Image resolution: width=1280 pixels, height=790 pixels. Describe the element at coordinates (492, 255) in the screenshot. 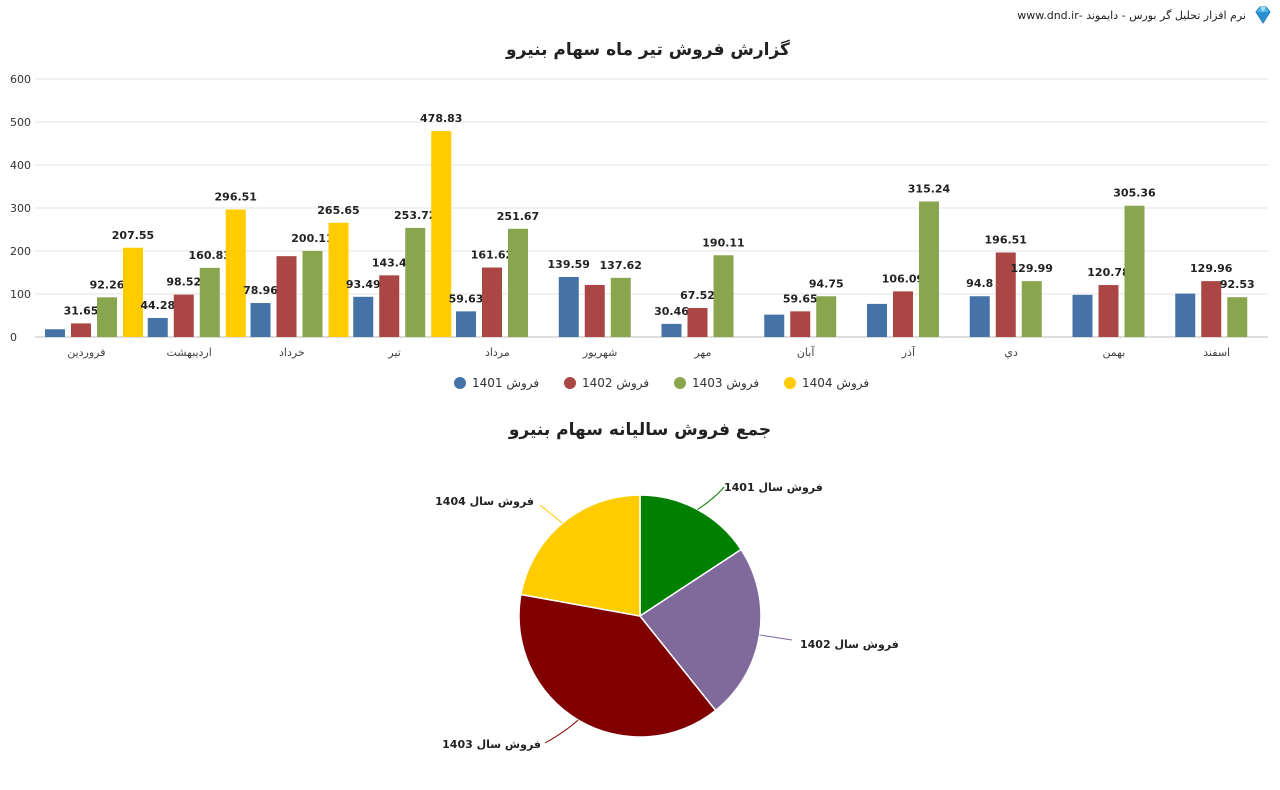

I see `data-label: 161.62` at that location.